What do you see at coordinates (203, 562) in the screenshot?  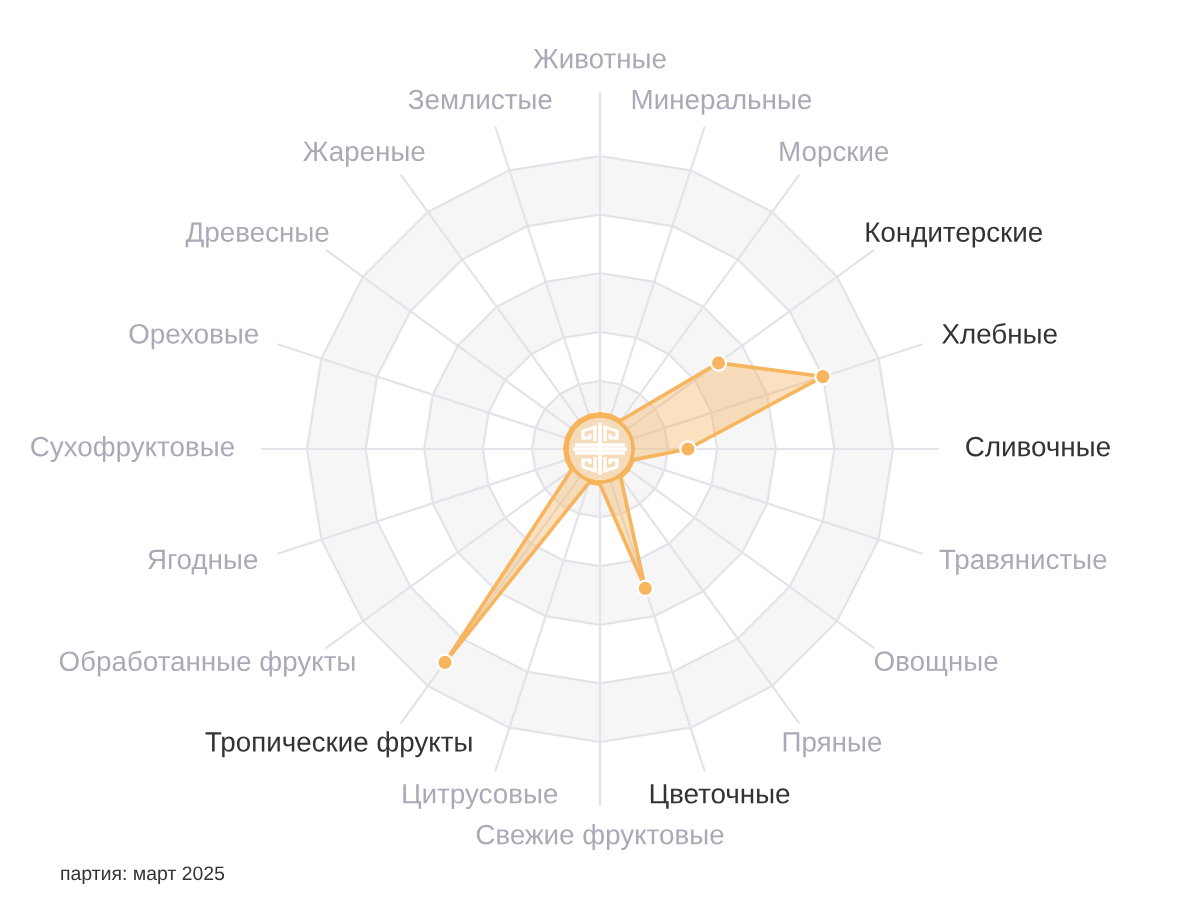 I see `spoke-label: Ягодные` at bounding box center [203, 562].